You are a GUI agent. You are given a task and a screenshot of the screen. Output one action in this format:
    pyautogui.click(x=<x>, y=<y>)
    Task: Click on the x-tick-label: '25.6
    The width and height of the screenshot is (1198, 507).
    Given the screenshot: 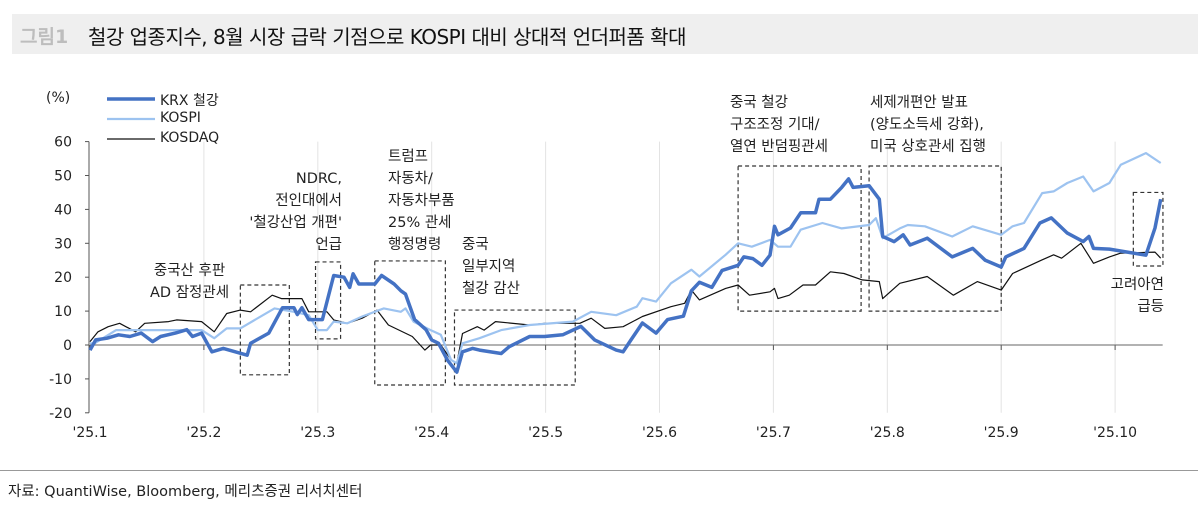 What is the action you would take?
    pyautogui.click(x=659, y=433)
    